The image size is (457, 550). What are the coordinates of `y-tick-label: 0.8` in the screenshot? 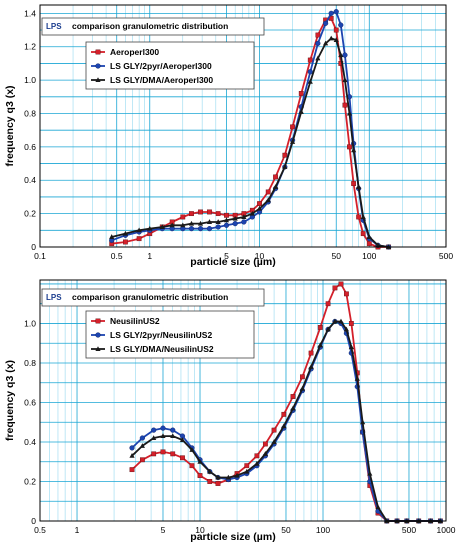 It's located at (30, 363).